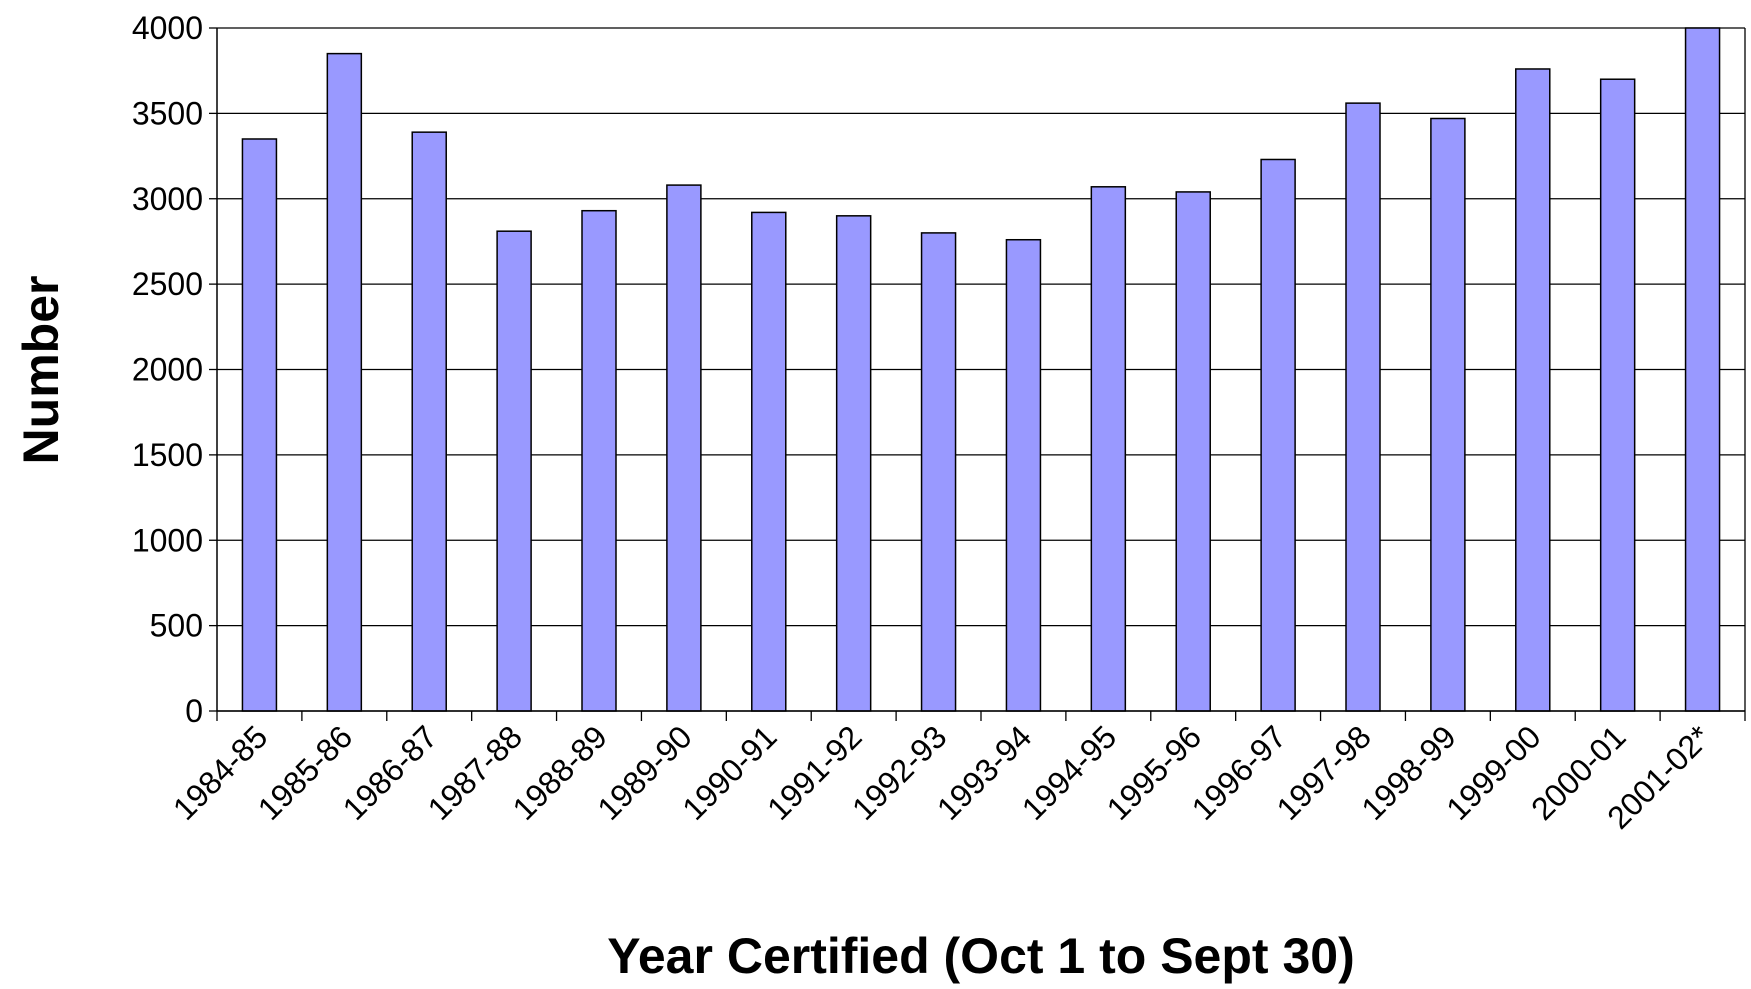  I want to click on x-tick-label: 1993-94, so click(984, 772).